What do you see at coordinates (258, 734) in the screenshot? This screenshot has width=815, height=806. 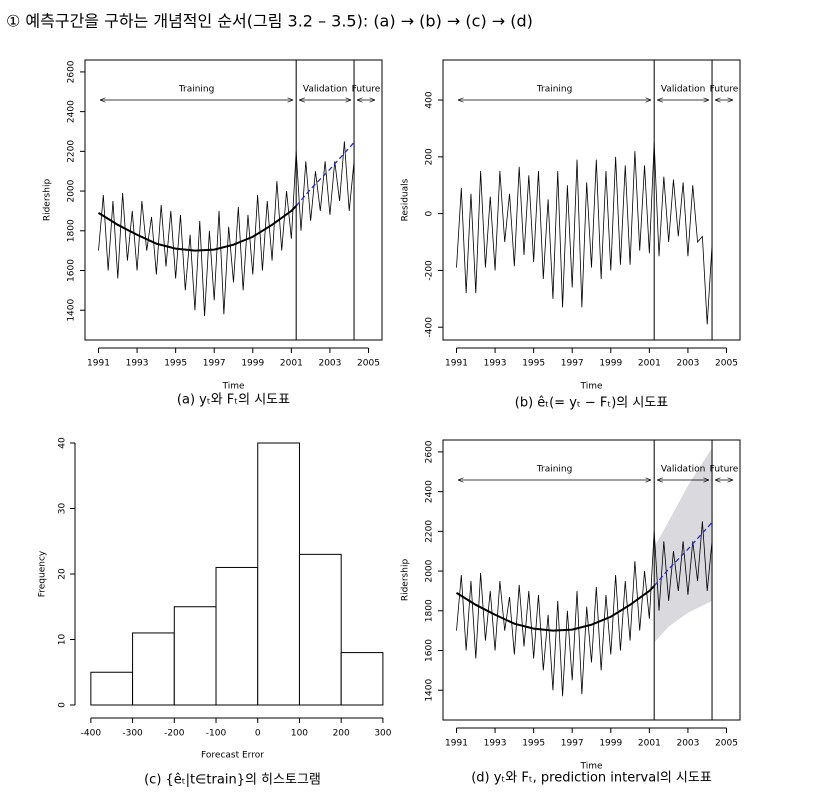 I see `x-tick-label: 0` at bounding box center [258, 734].